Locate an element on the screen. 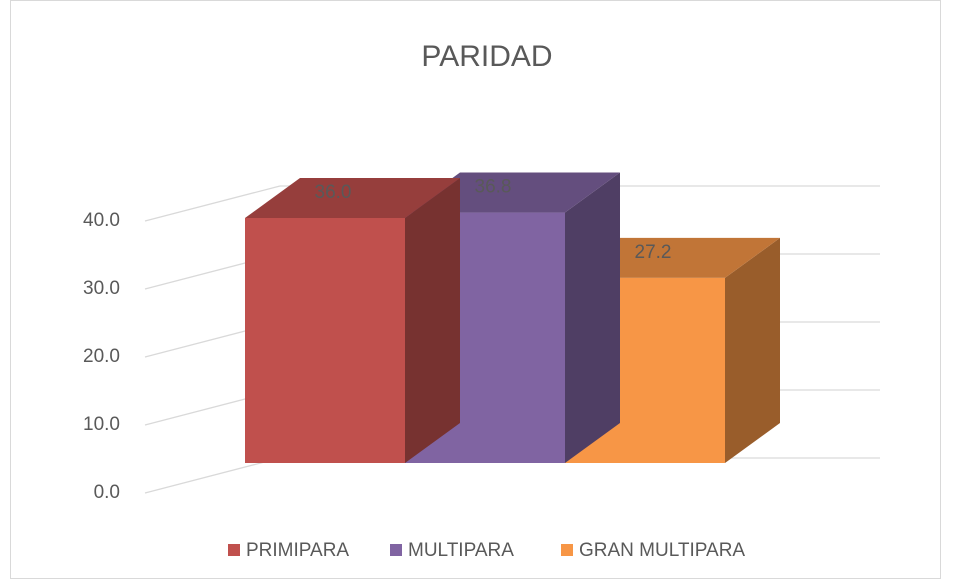 The height and width of the screenshot is (583, 953). y-tick-label: 10.0 is located at coordinates (101, 424).